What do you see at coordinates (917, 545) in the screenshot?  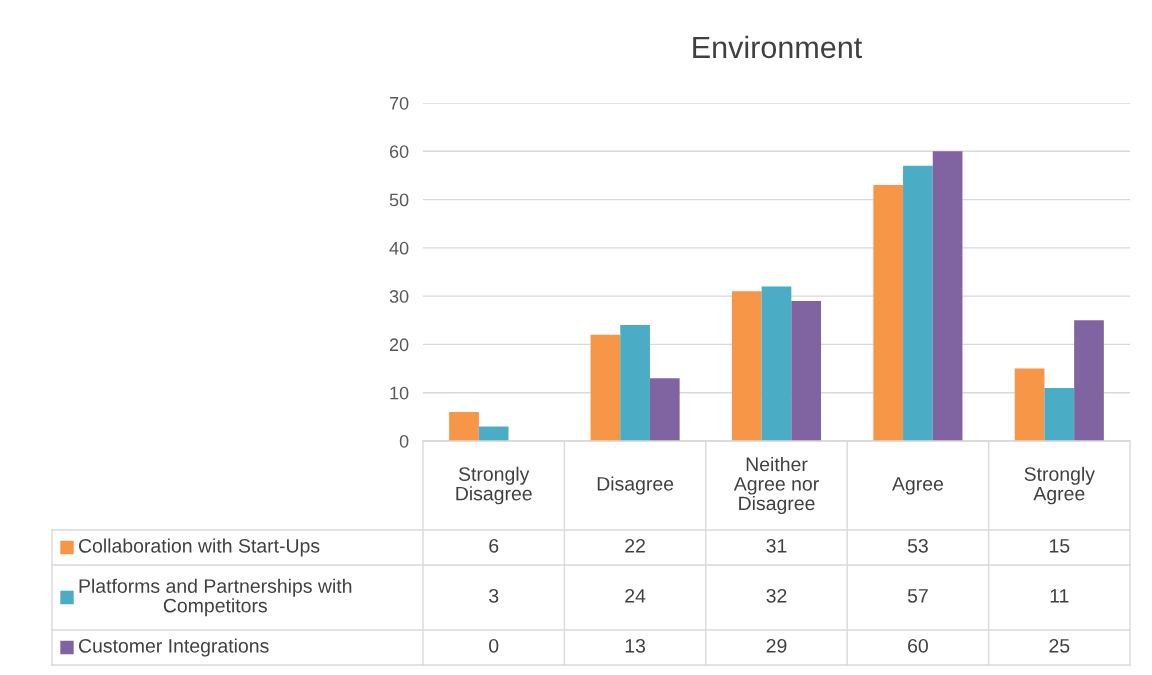 I see `data-label: 53` at bounding box center [917, 545].